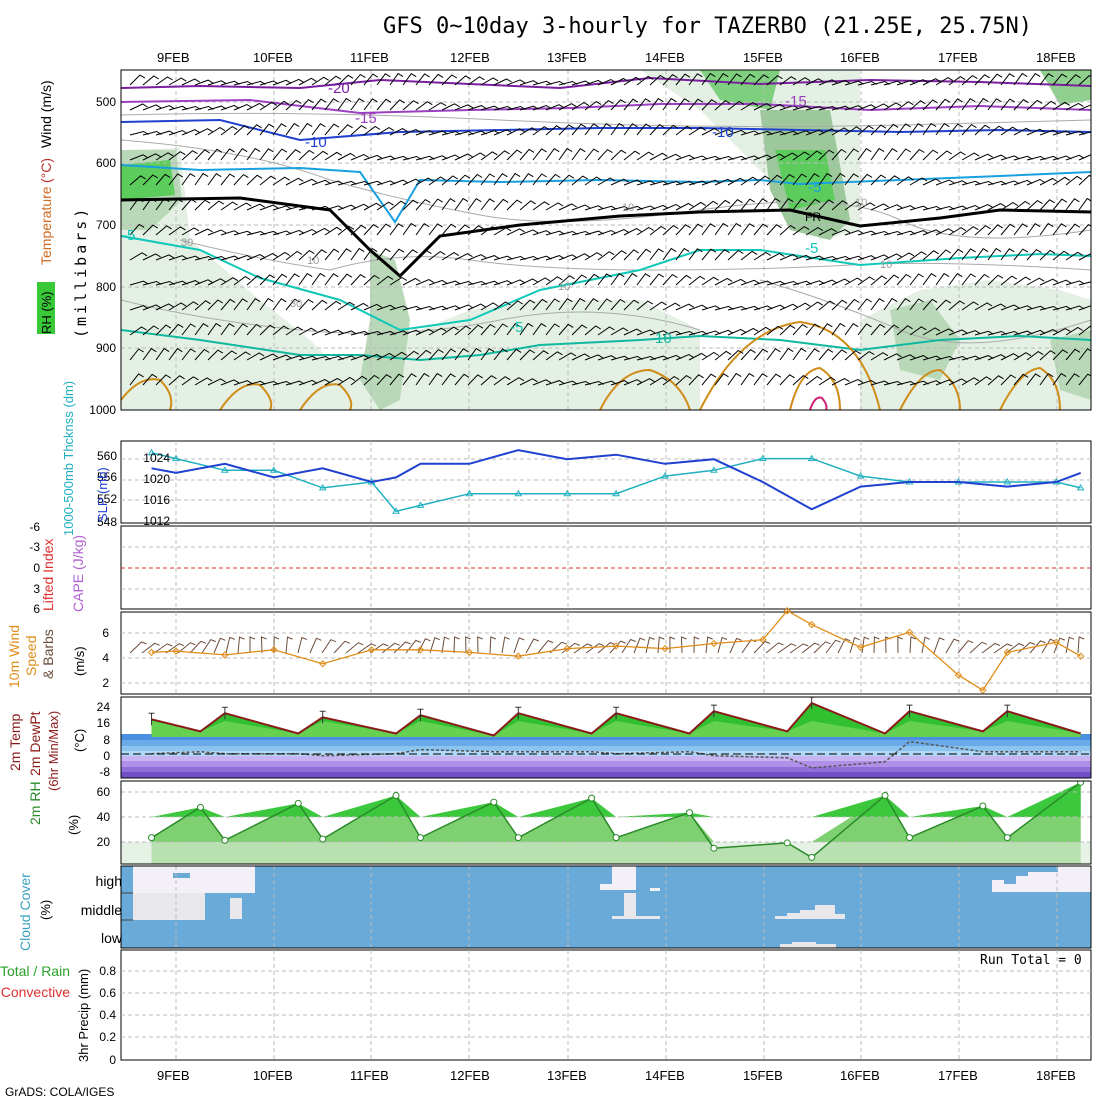 Image resolution: width=1100 pixels, height=1100 pixels. I want to click on thickness-tick: 548, so click(107, 522).